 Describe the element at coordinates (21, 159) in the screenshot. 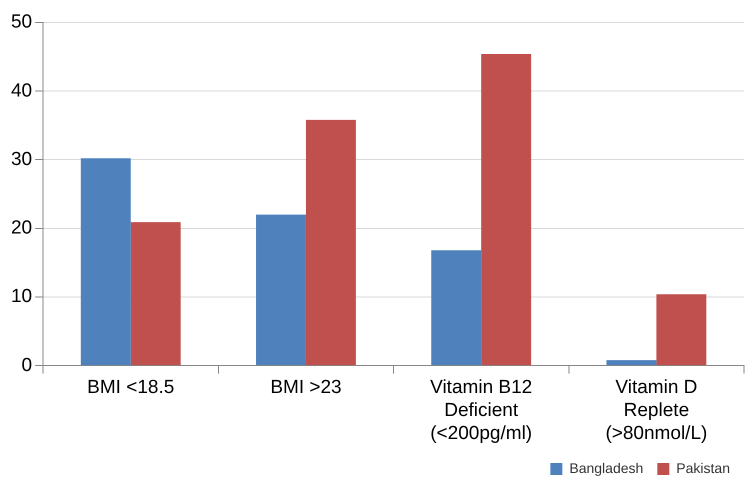

I see `y-tick-label: 30` at that location.